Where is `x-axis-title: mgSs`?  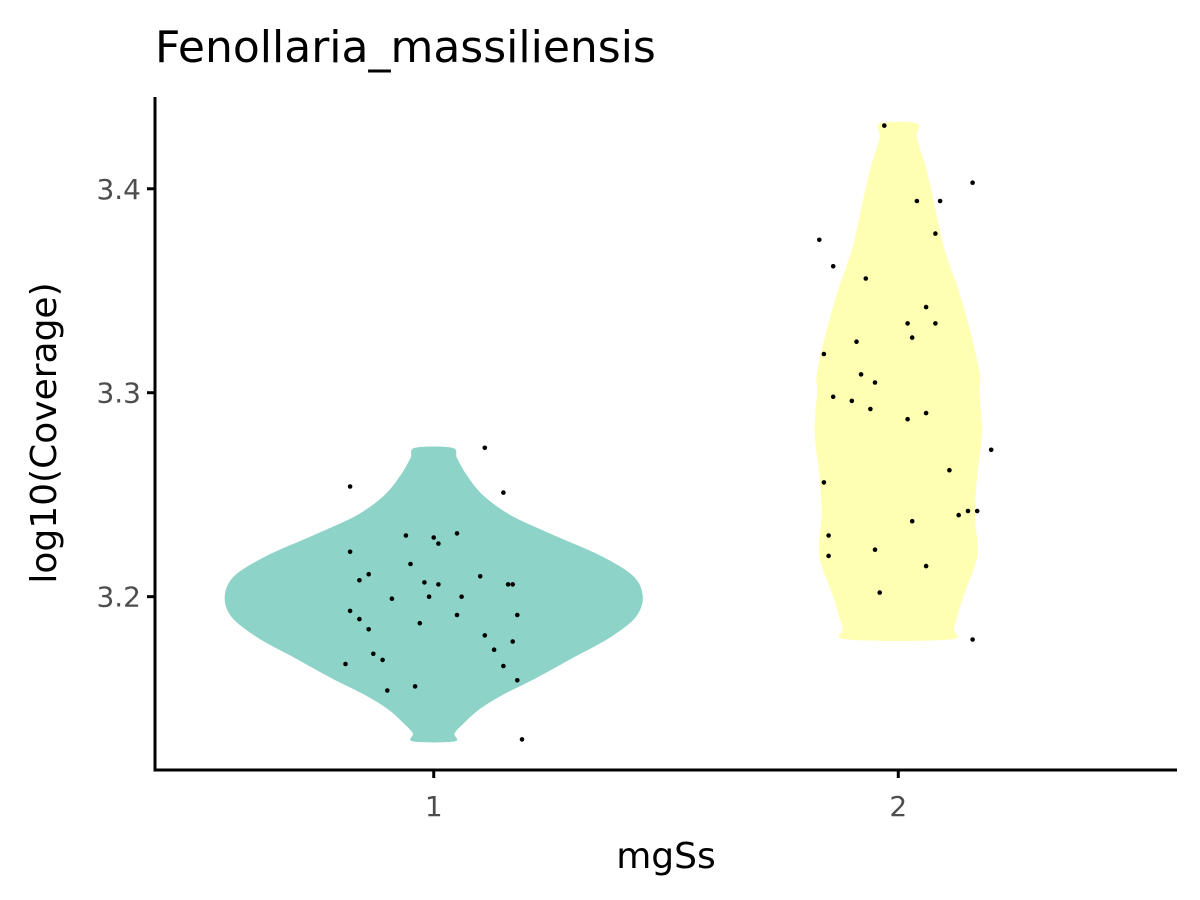 x-axis-title: mgSs is located at coordinates (666, 856).